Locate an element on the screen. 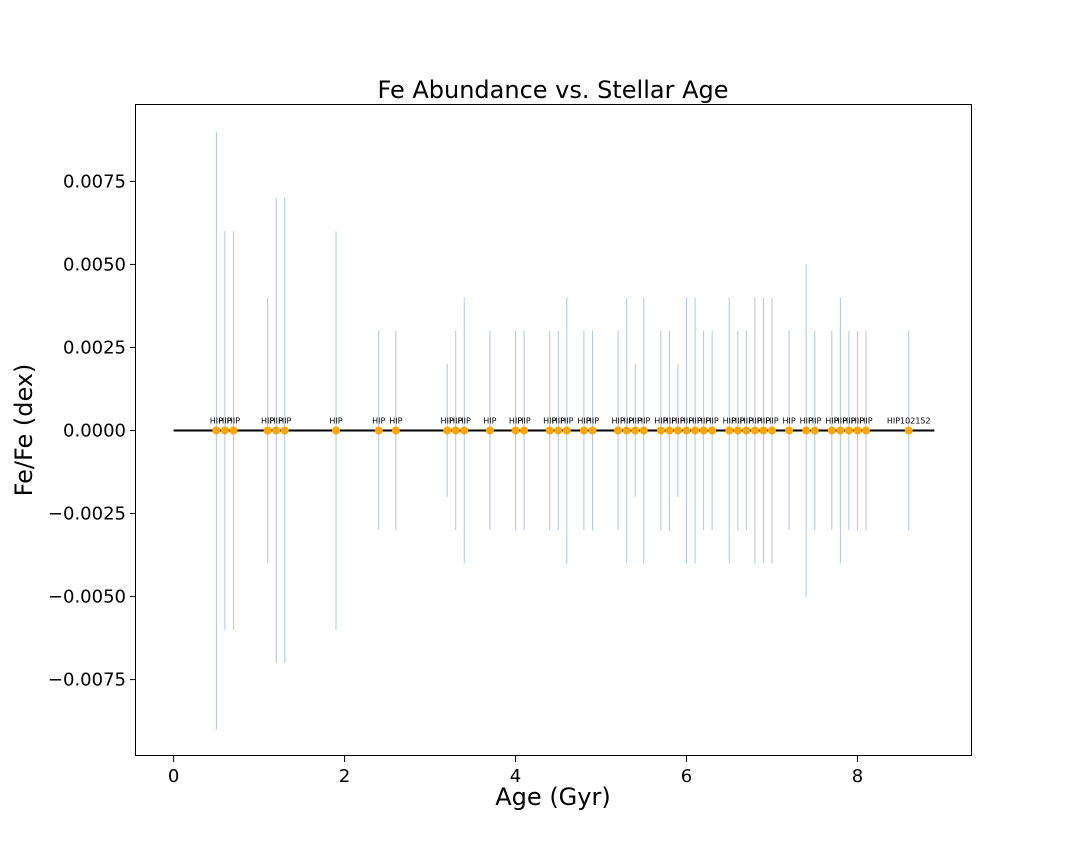  point-label-44: HIP is located at coordinates (865, 421).